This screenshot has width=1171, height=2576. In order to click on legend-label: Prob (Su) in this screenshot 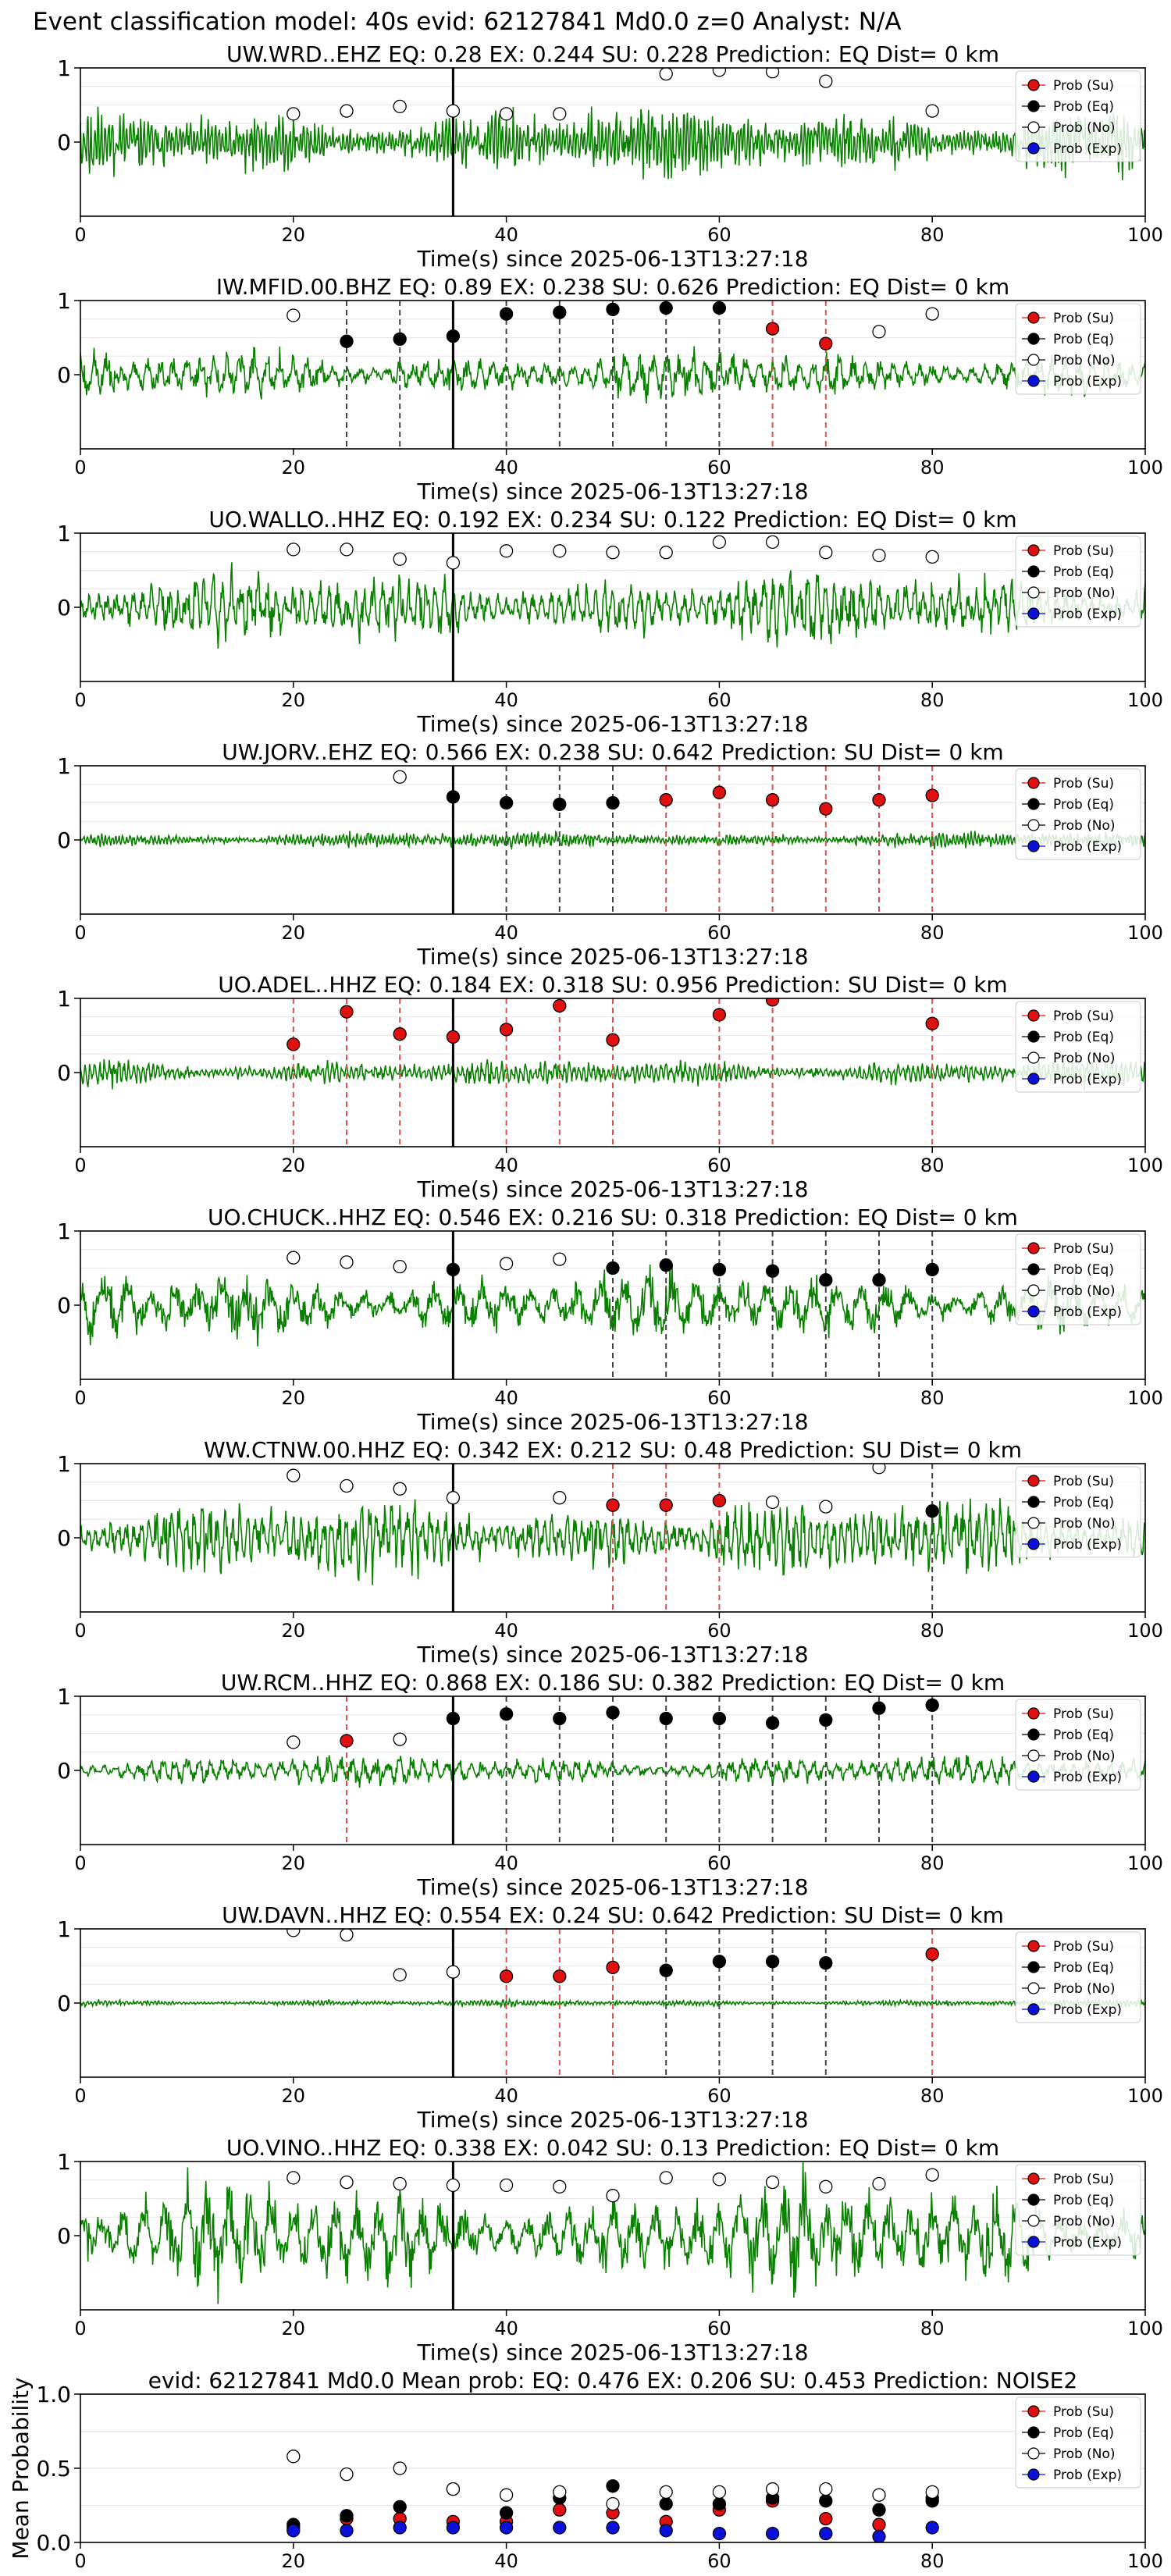, I will do `click(1083, 318)`.